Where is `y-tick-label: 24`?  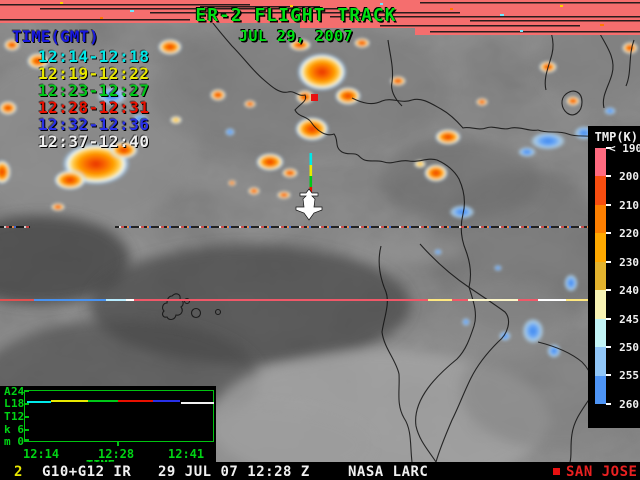
y-tick-label: 24 is located at coordinates (18, 391).